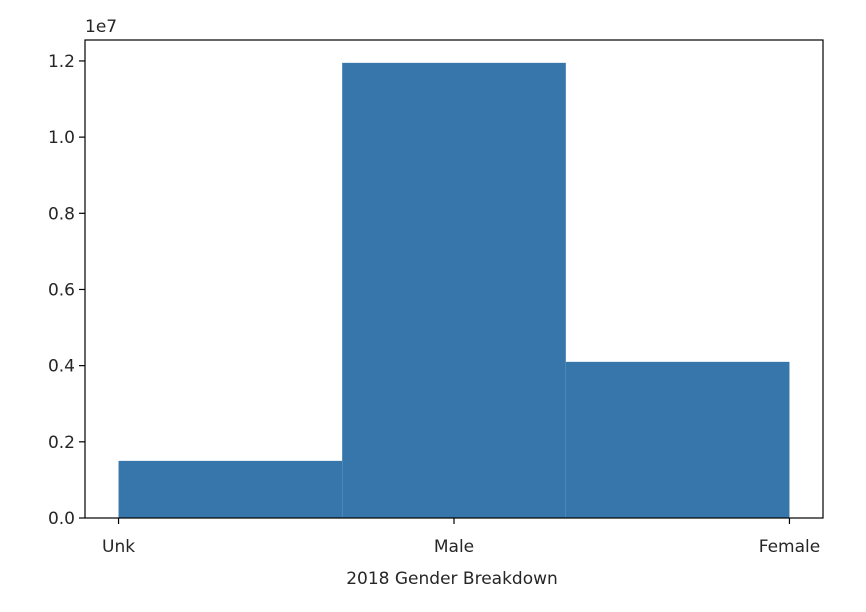  What do you see at coordinates (789, 547) in the screenshot?
I see `x-tick-label-female: Female` at bounding box center [789, 547].